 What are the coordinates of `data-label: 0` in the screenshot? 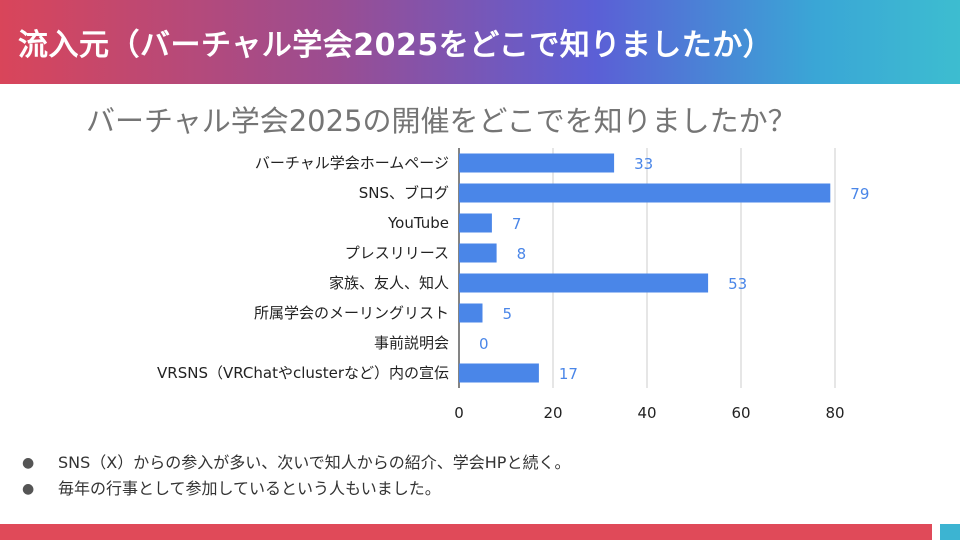 It's located at (484, 344).